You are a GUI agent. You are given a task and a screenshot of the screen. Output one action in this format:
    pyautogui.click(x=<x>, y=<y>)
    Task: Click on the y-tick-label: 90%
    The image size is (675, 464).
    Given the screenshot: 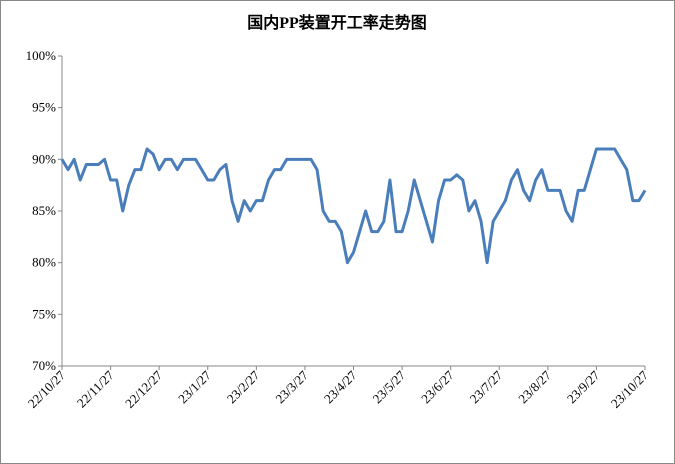 What is the action you would take?
    pyautogui.click(x=44, y=158)
    